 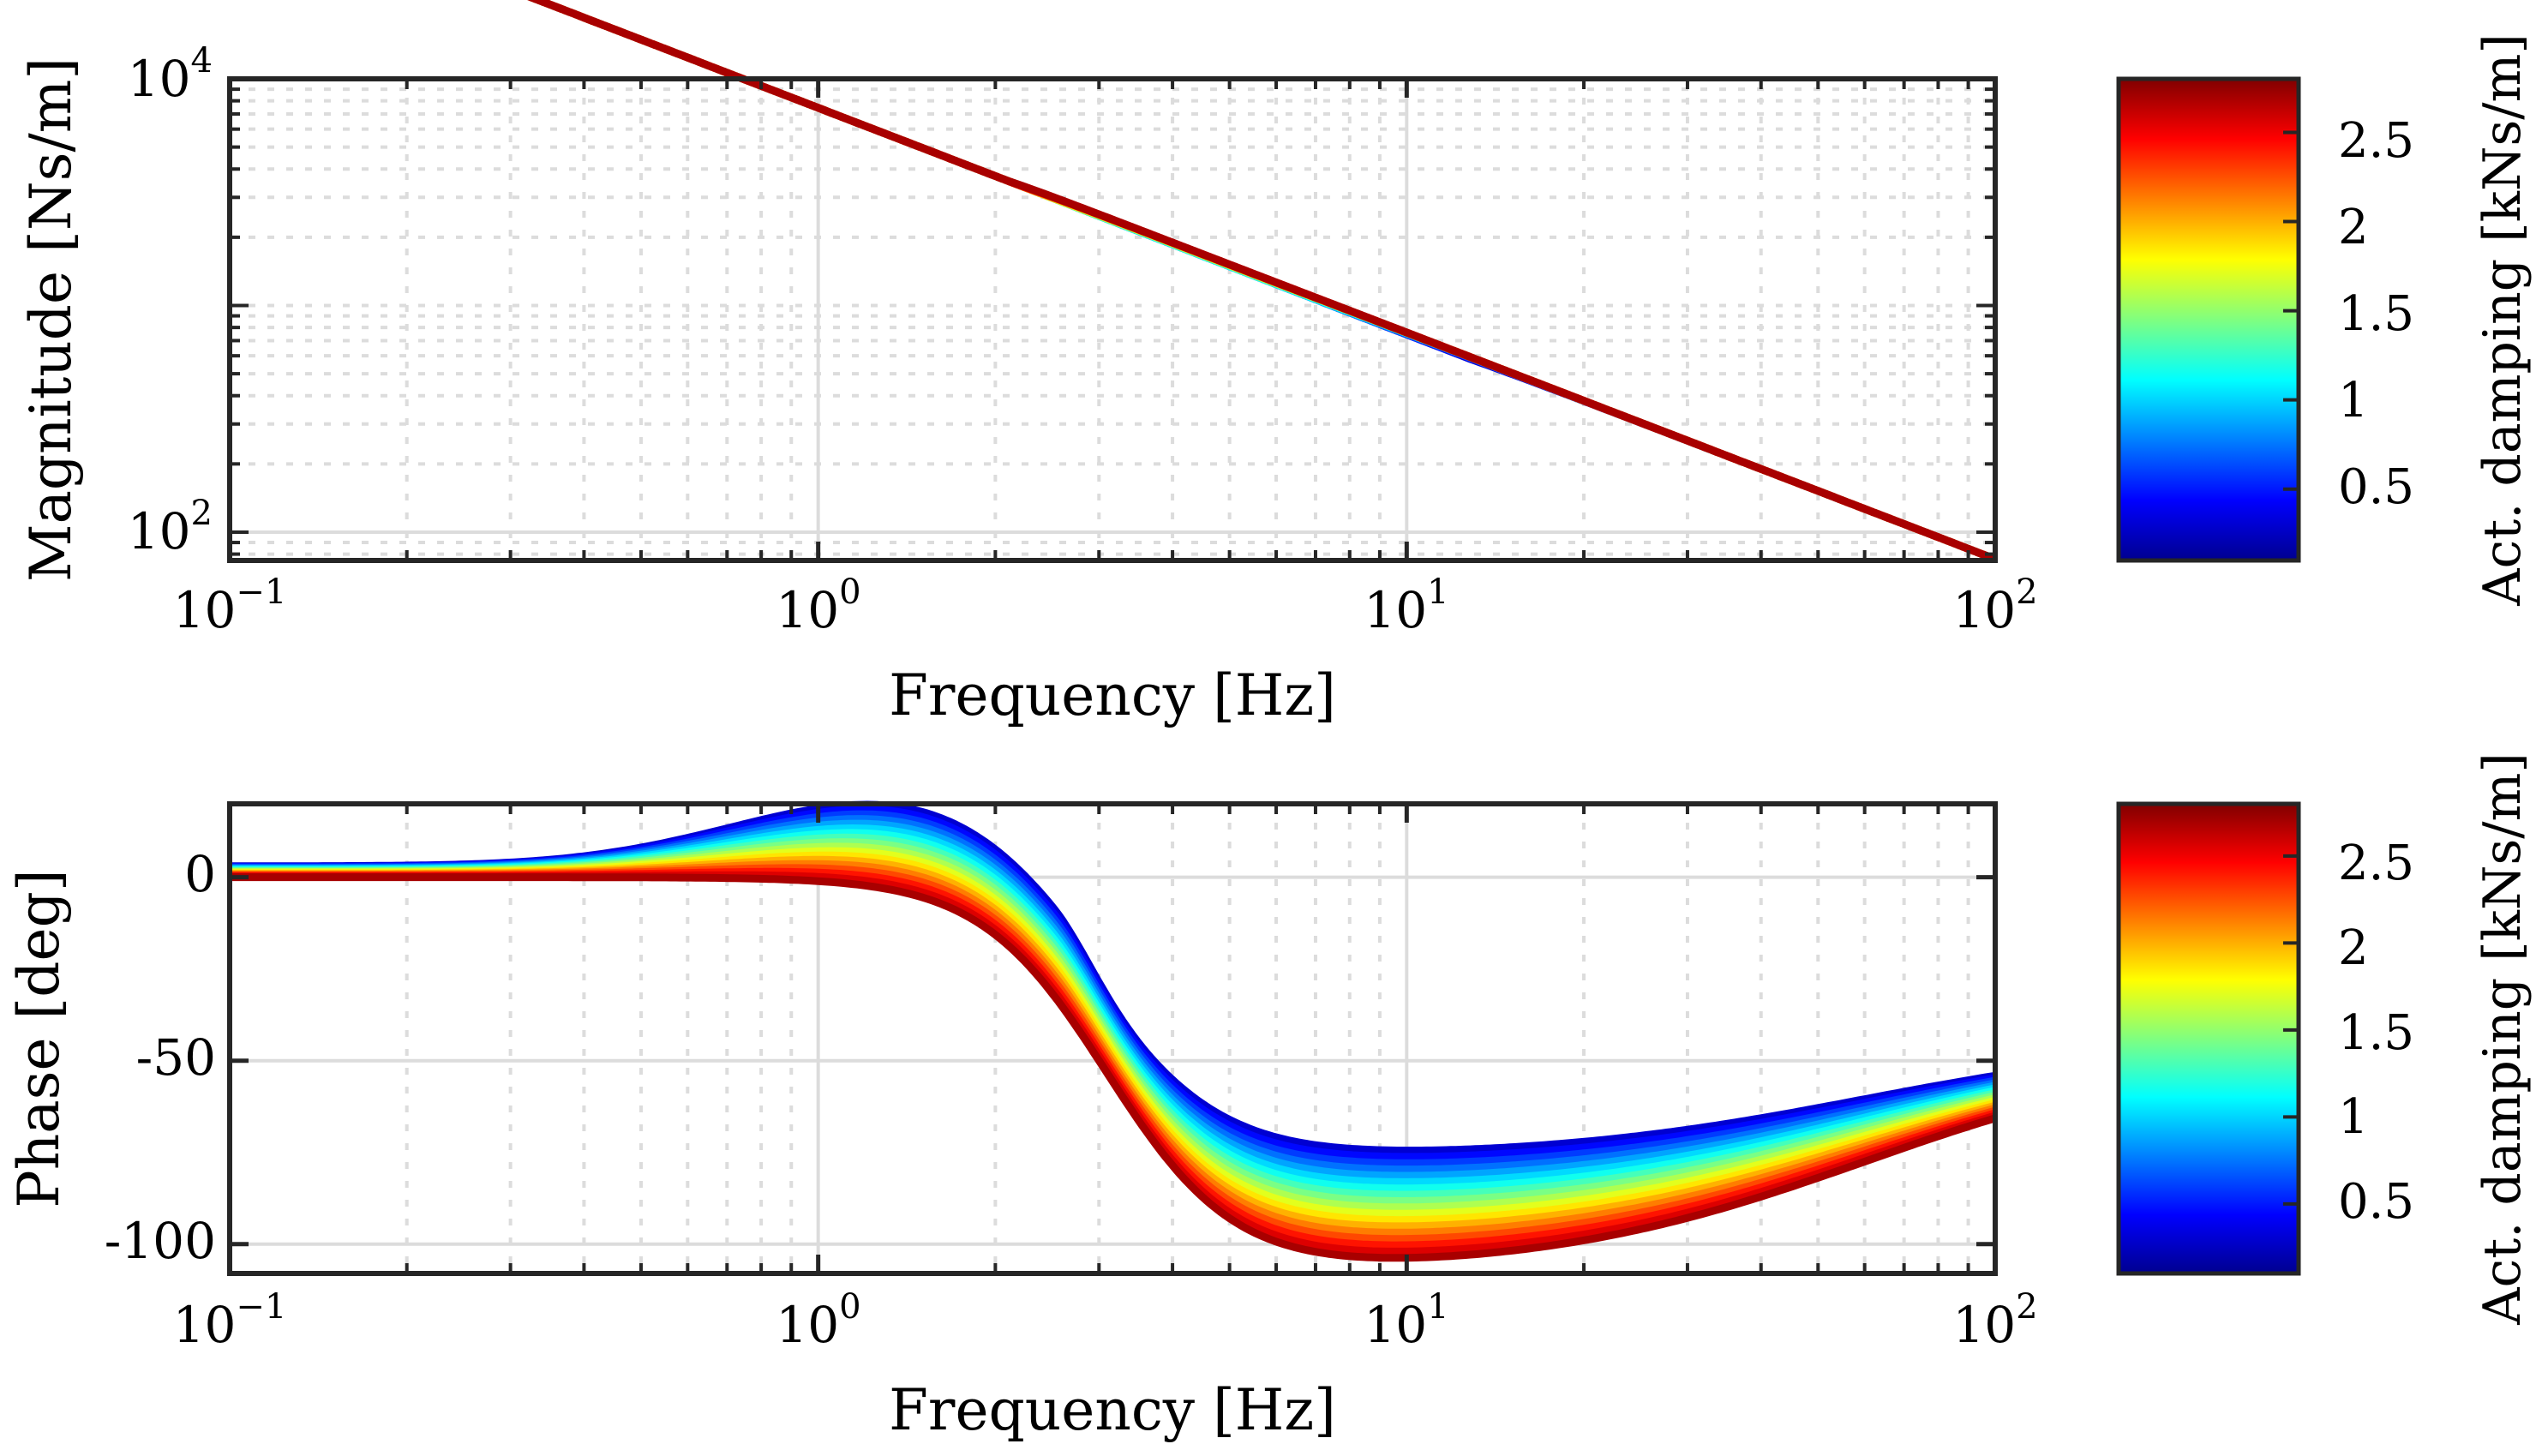 What do you see at coordinates (2353, 948) in the screenshot?
I see `cb2-tick-label-2: 2` at bounding box center [2353, 948].